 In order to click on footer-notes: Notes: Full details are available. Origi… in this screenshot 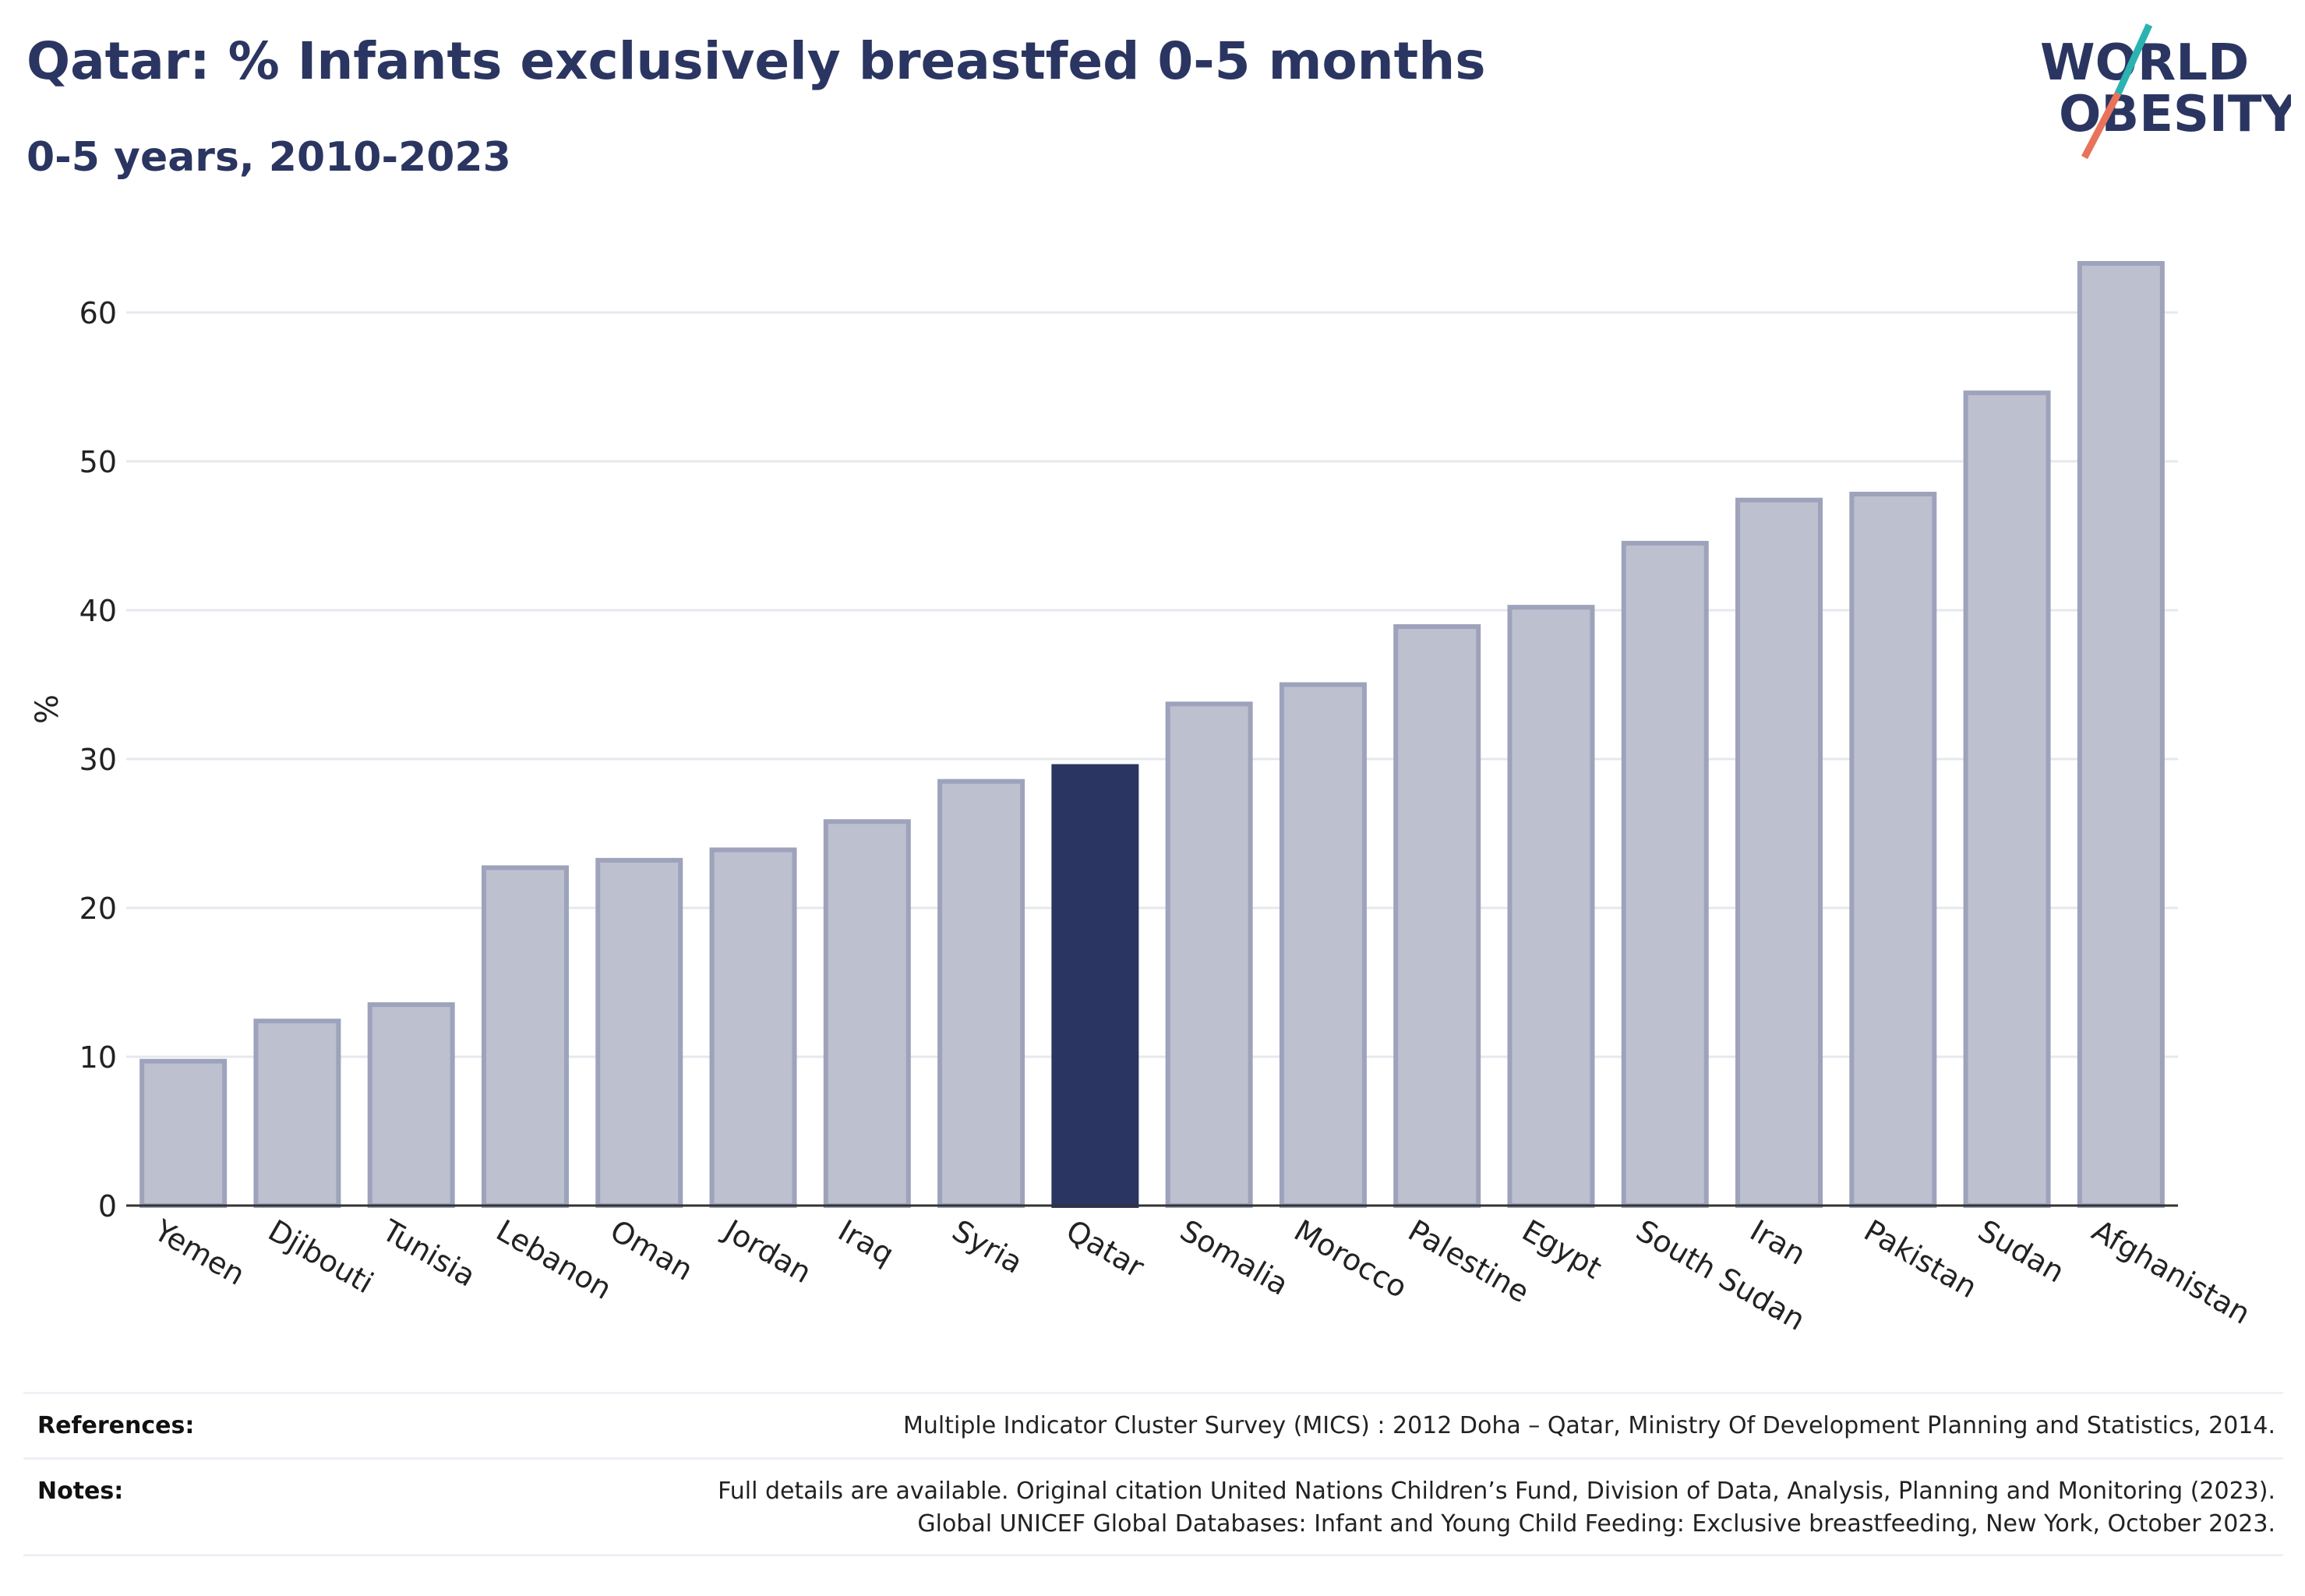, I will do `click(1153, 1516)`.